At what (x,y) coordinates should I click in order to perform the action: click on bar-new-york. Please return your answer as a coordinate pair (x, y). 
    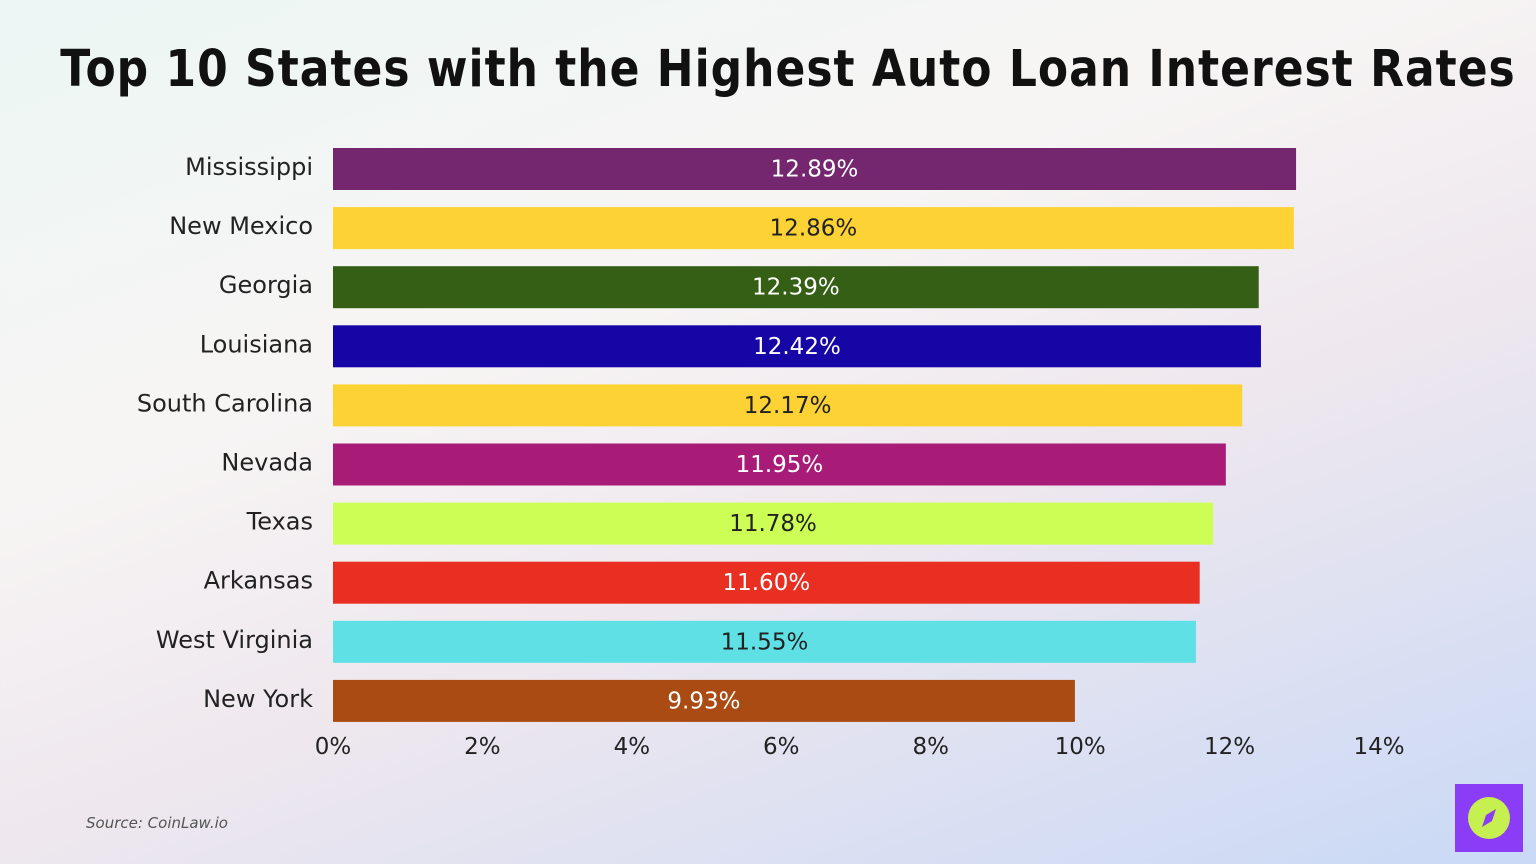
    Looking at the image, I should click on (704, 700).